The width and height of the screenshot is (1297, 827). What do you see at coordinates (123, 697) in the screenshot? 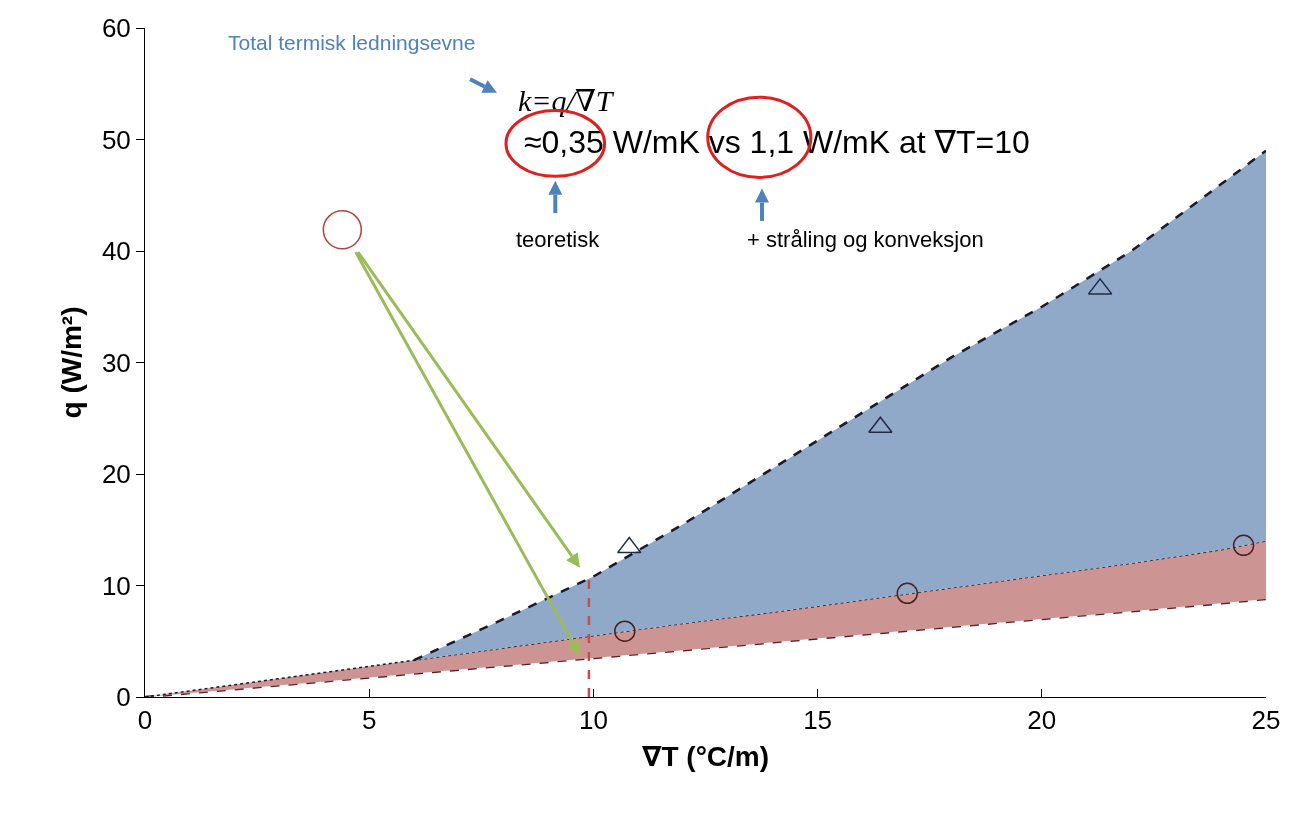
I see `y-tick-label: 0` at bounding box center [123, 697].